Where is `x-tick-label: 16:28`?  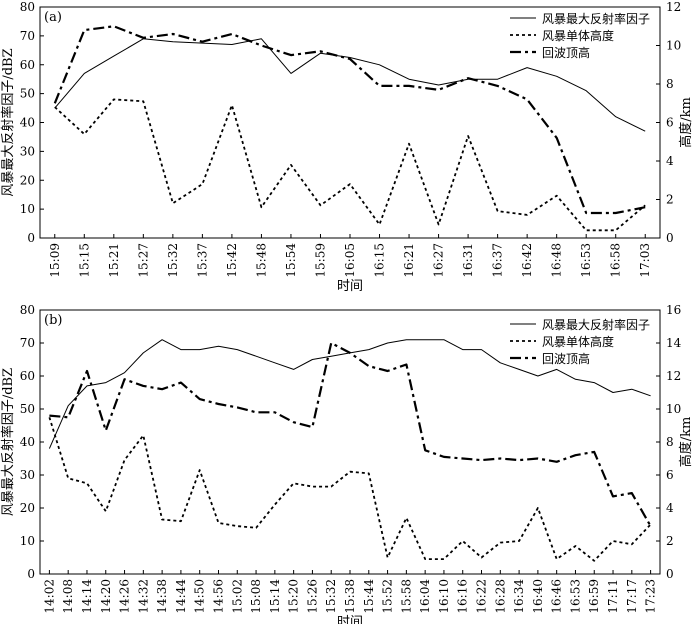 x-tick-label: 16:28 is located at coordinates (500, 596).